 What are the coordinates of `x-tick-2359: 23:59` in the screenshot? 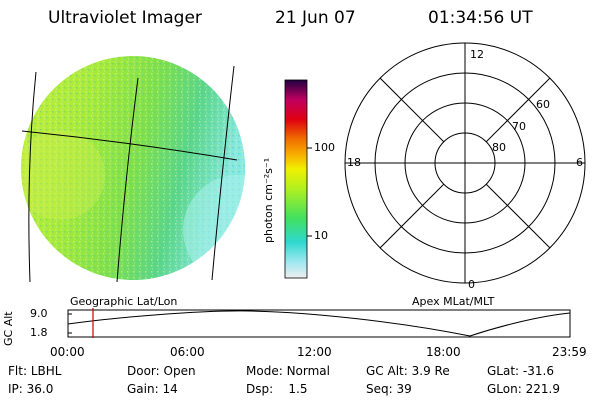 It's located at (569, 352).